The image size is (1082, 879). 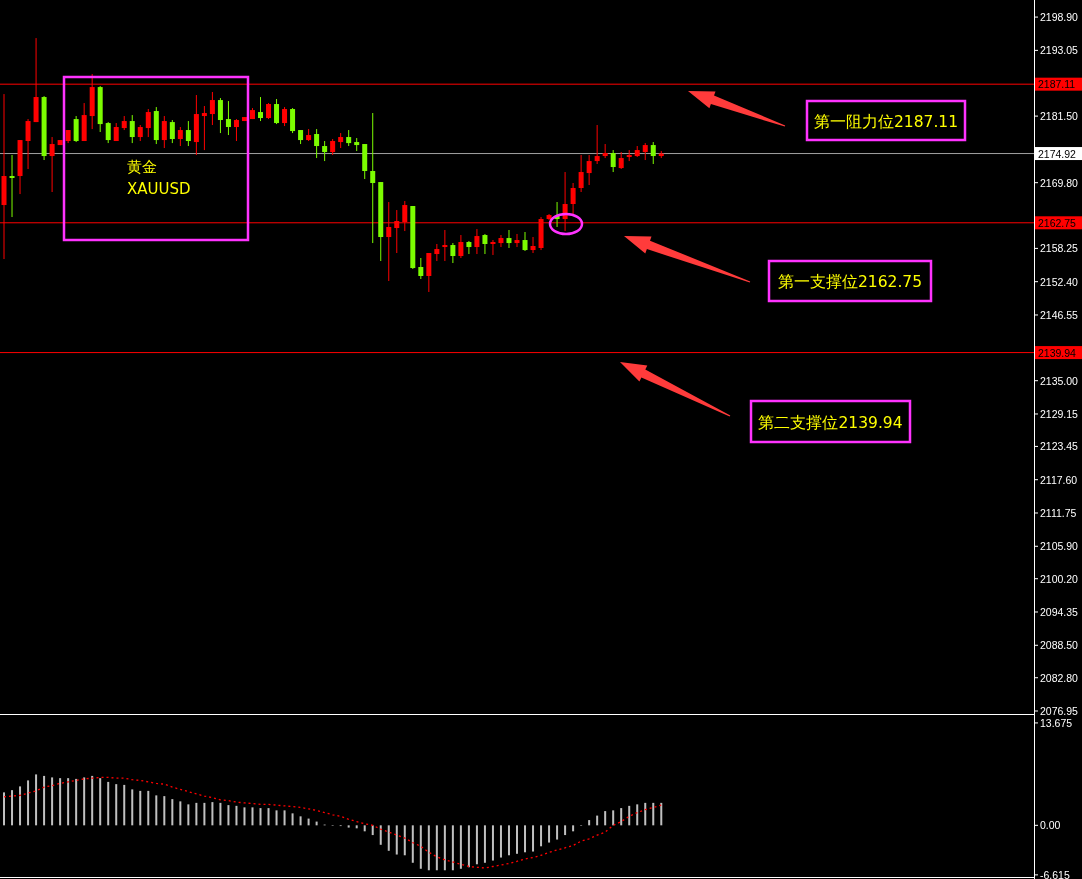 What do you see at coordinates (1059, 50) in the screenshot?
I see `y-tick-label: 2193.05` at bounding box center [1059, 50].